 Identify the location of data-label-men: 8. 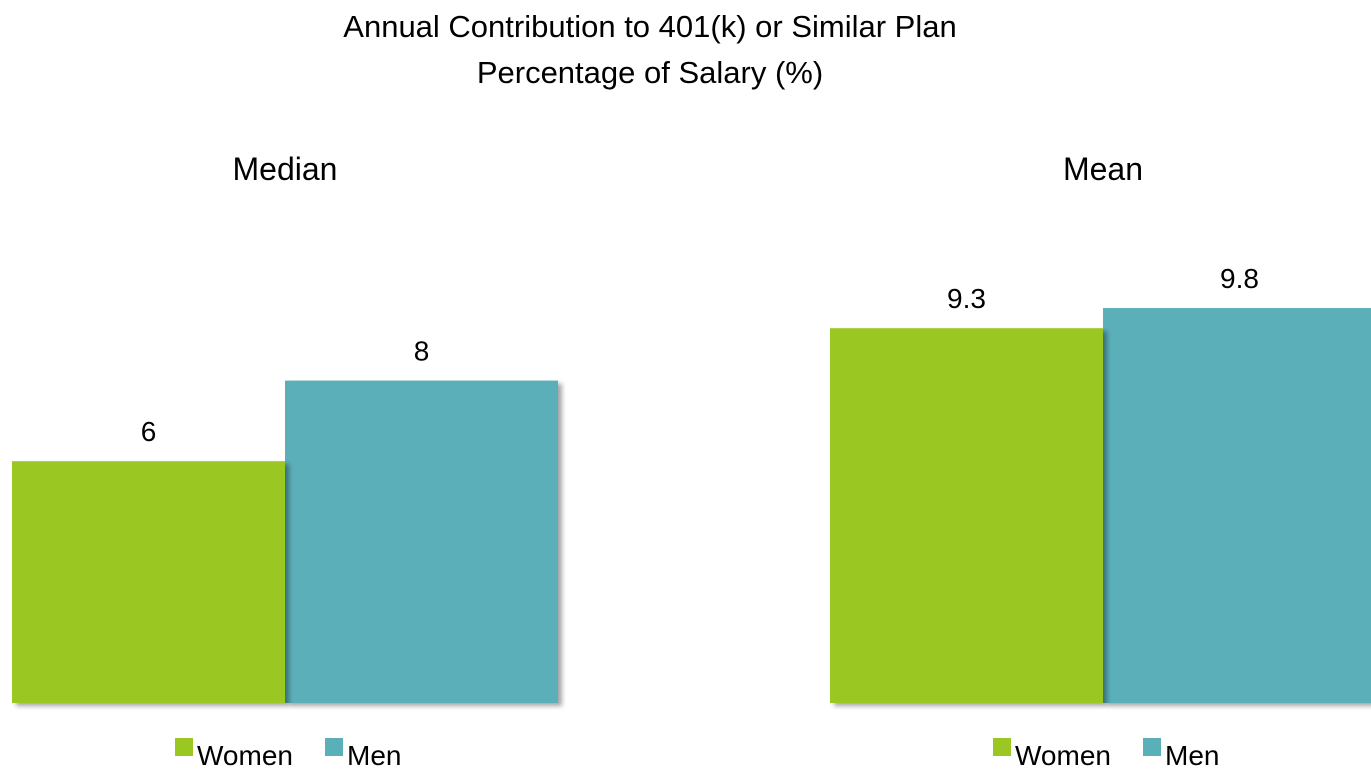
(422, 351).